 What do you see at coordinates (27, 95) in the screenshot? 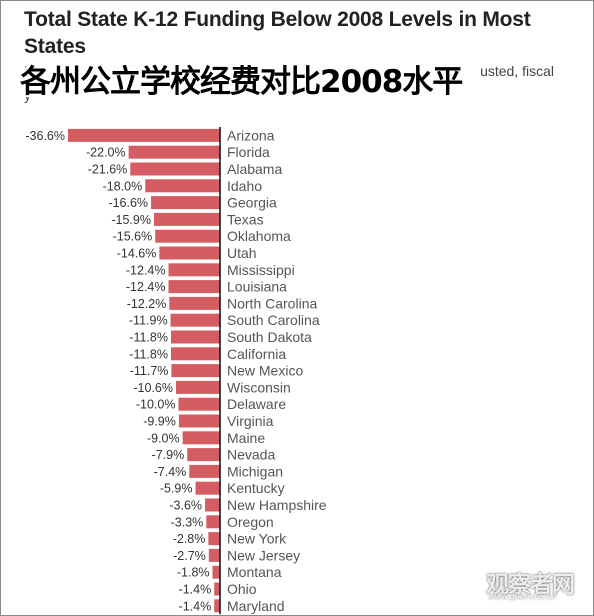
I see `subtitle-line2-fragment: y` at bounding box center [27, 95].